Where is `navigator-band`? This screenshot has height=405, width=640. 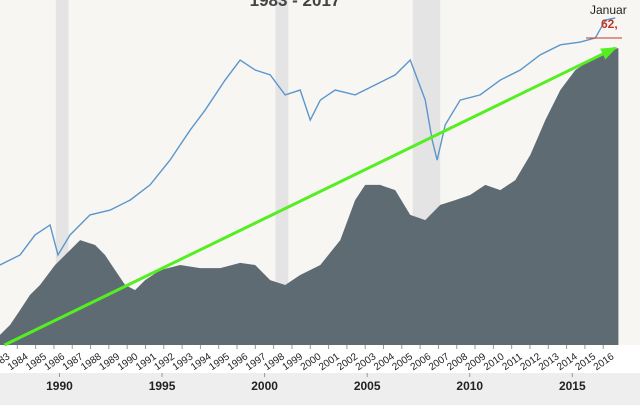
navigator-band is located at coordinates (320, 389).